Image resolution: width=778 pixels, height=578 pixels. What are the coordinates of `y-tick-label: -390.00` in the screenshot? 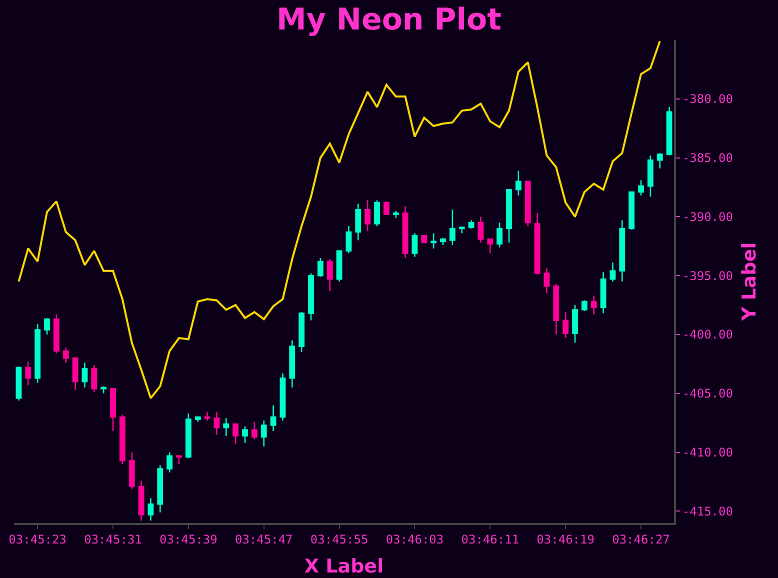 It's located at (707, 217).